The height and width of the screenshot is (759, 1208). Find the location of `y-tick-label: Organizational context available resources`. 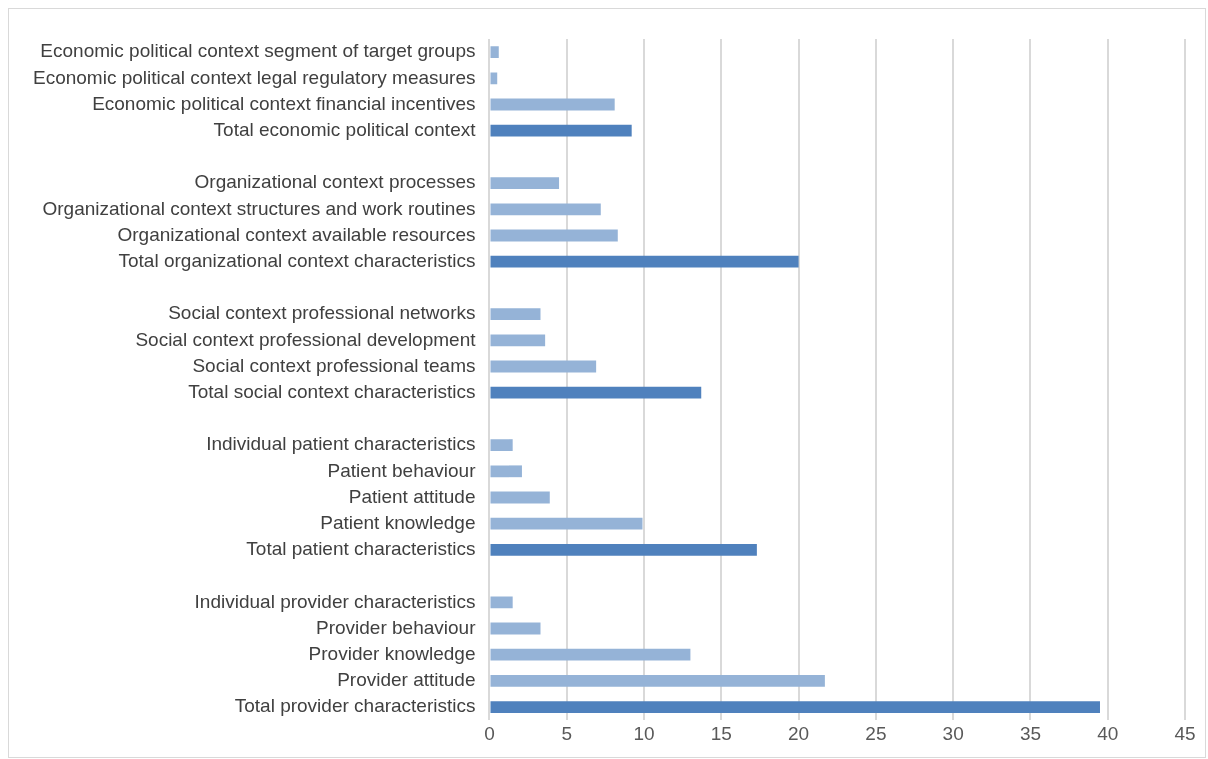

y-tick-label: Organizational context available resources is located at coordinates (296, 234).